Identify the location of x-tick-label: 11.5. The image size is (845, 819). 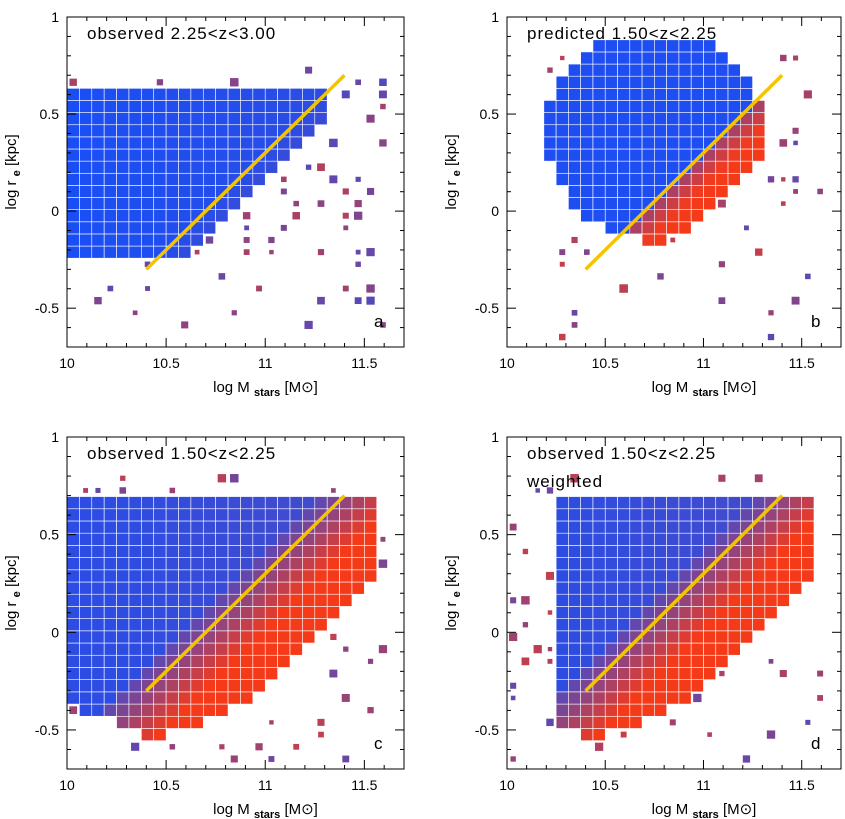
(364, 363).